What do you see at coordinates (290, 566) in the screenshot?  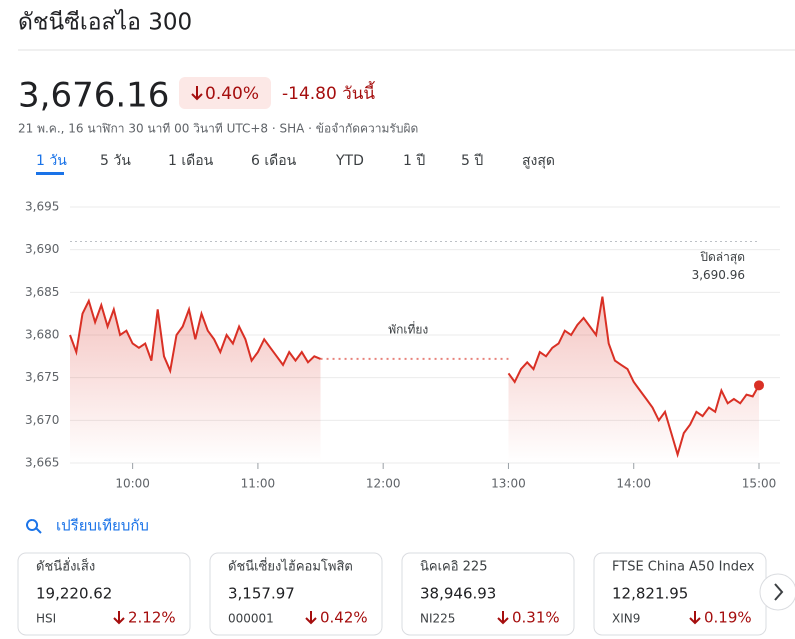 I see `card-name: ดัชนีเซี่ยงไฮ้คอมโพสิต` at bounding box center [290, 566].